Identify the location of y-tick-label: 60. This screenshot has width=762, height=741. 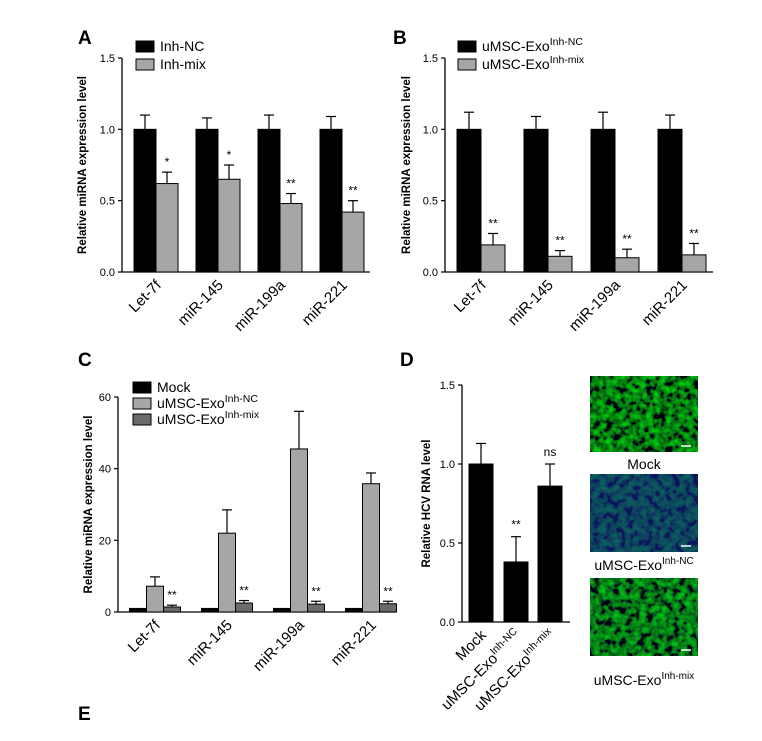
(105, 398).